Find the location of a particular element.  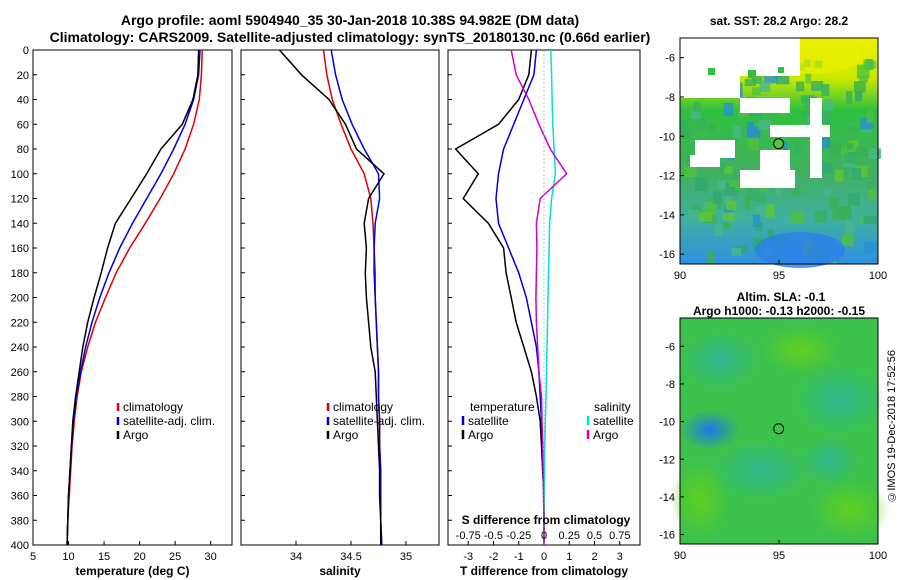

ytick-label: 160 is located at coordinates (20, 249).